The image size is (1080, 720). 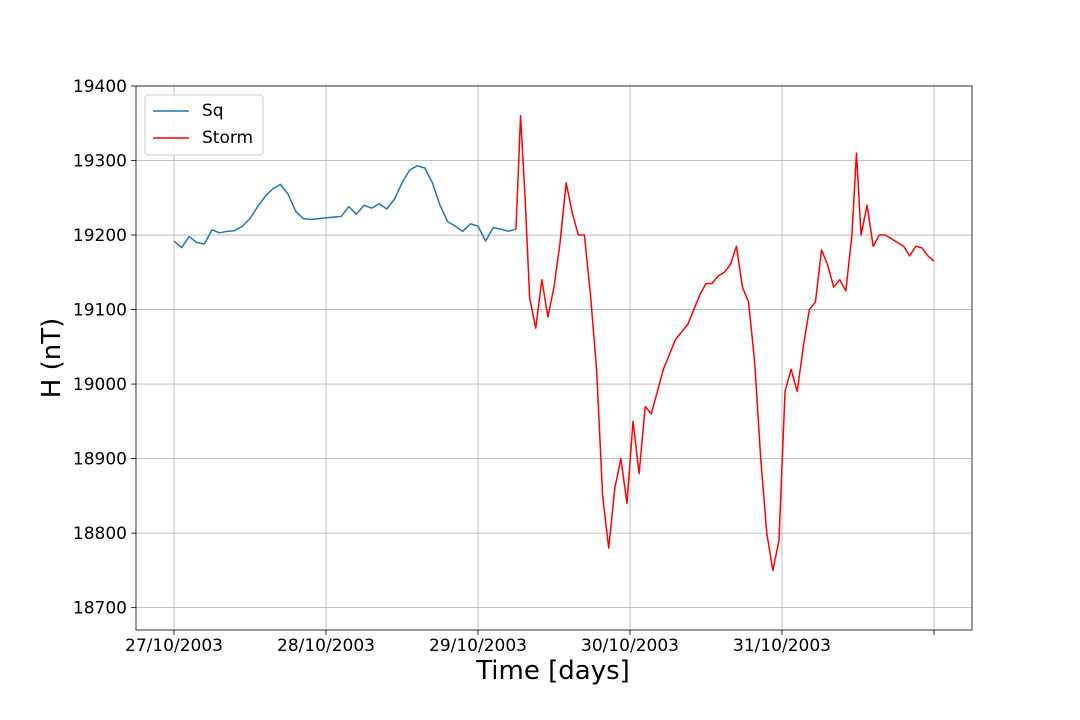 What do you see at coordinates (100, 609) in the screenshot?
I see `y-tick-label: 18700` at bounding box center [100, 609].